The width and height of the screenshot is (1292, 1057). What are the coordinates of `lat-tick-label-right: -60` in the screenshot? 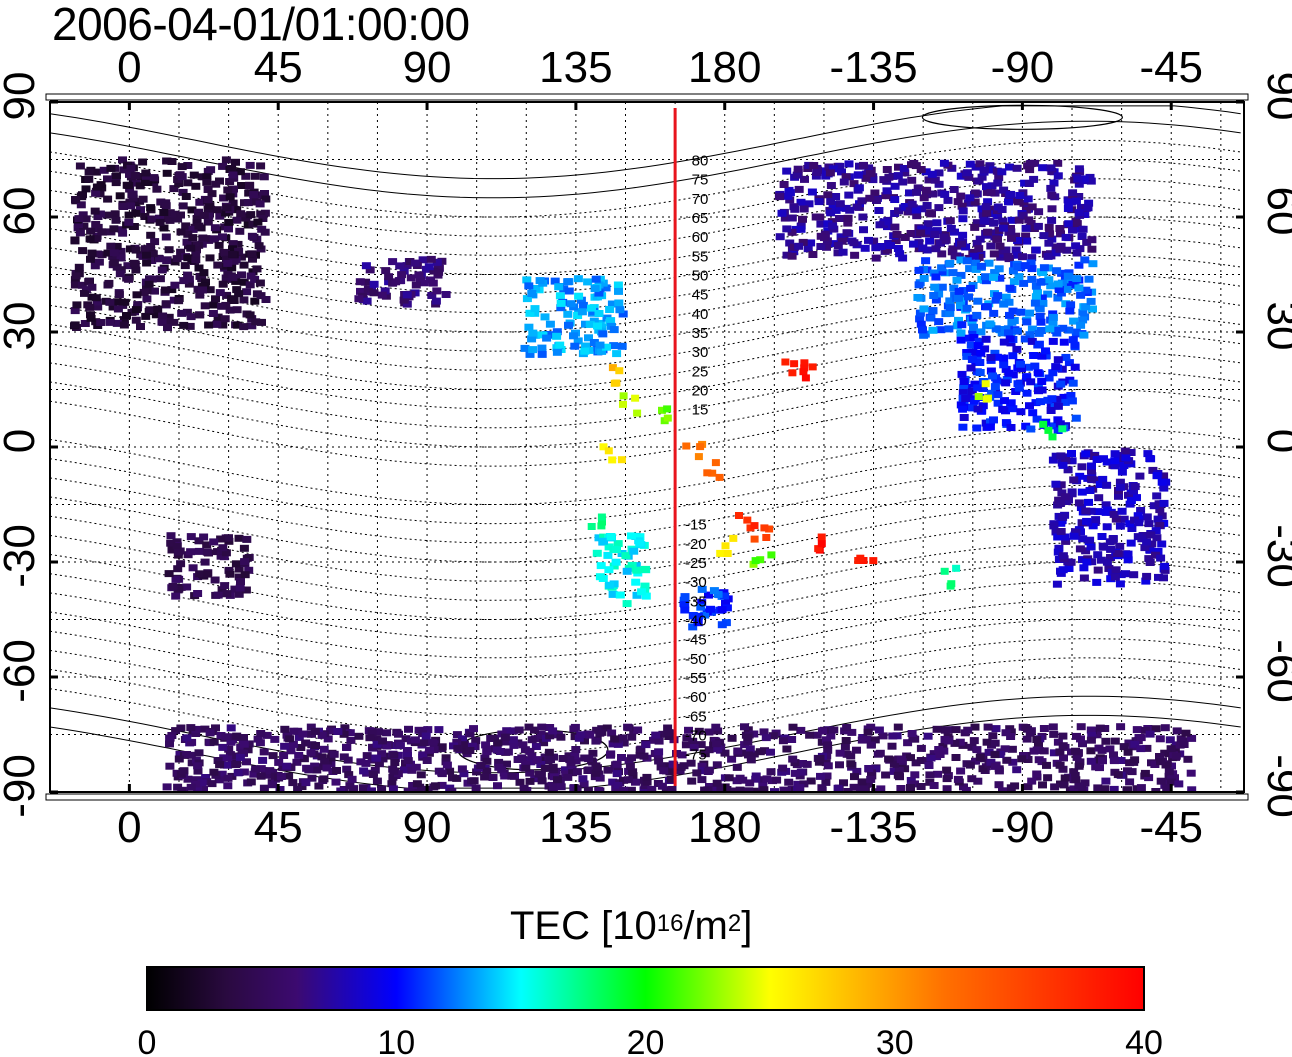 It's located at (1275, 671).